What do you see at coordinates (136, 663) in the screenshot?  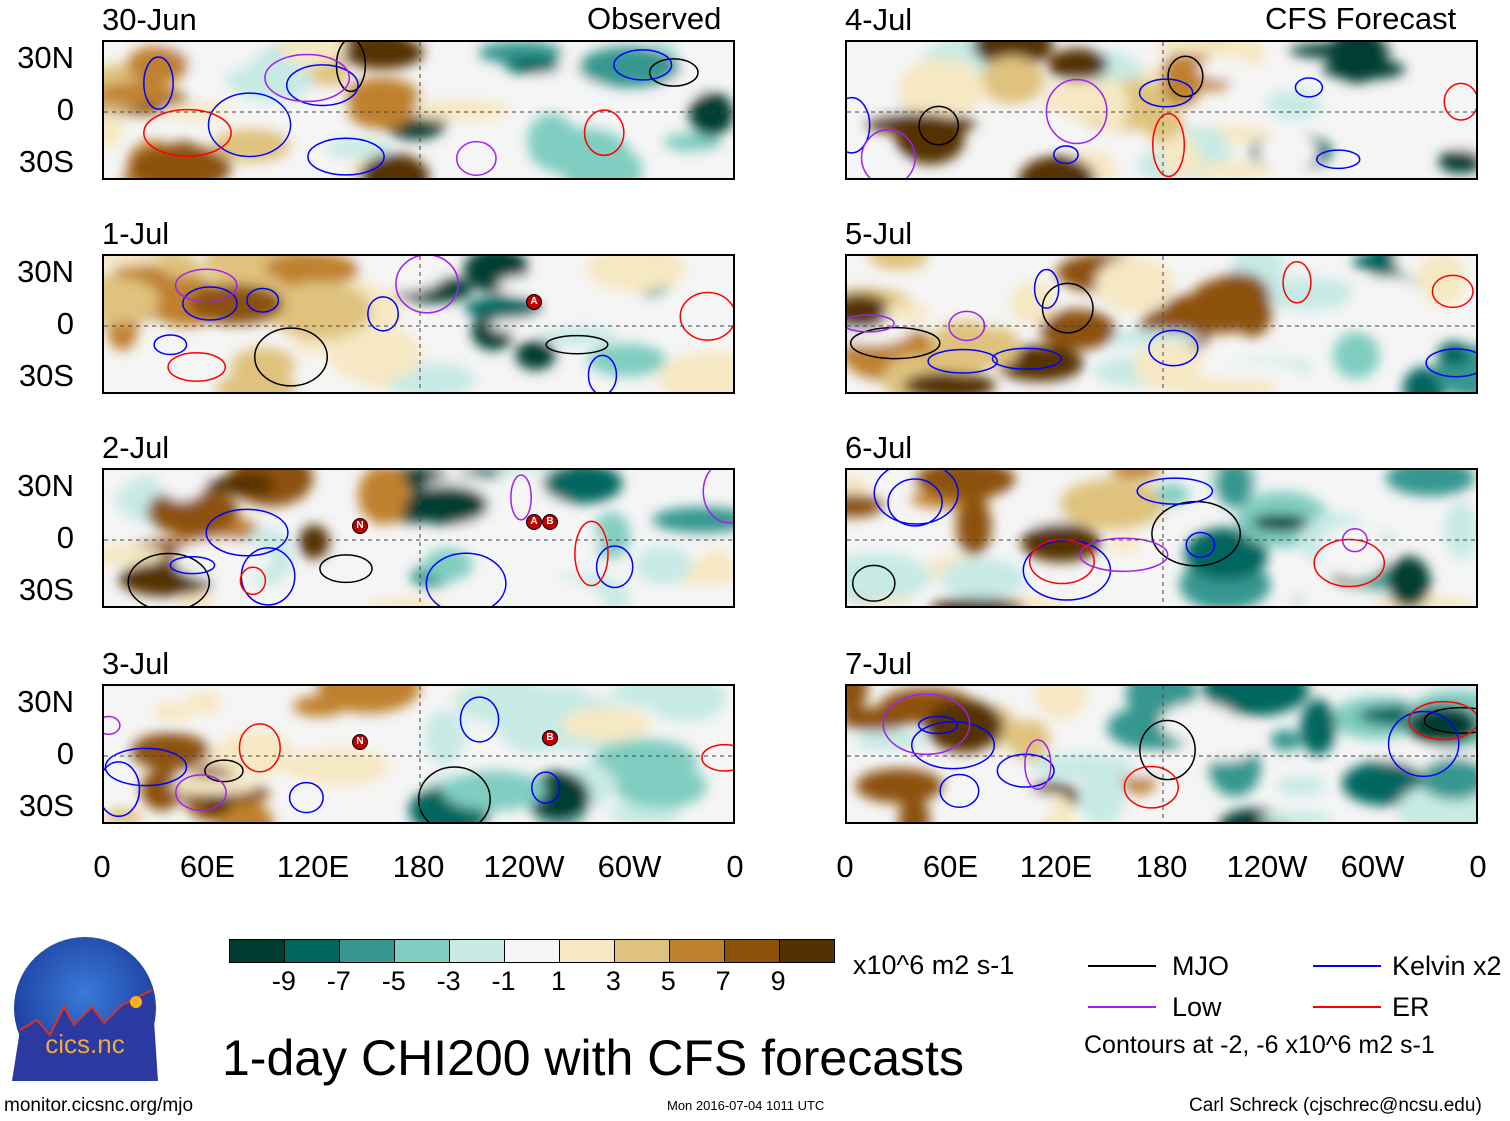 I see `panel-date-label: 3-Jul` at bounding box center [136, 663].